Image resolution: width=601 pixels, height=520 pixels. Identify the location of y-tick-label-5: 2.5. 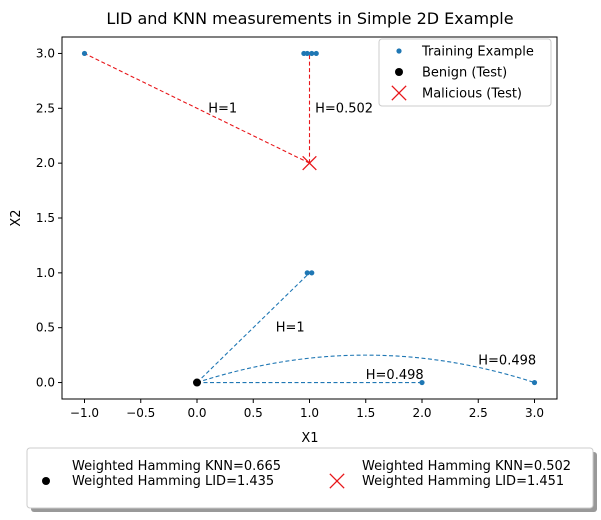
(45, 108).